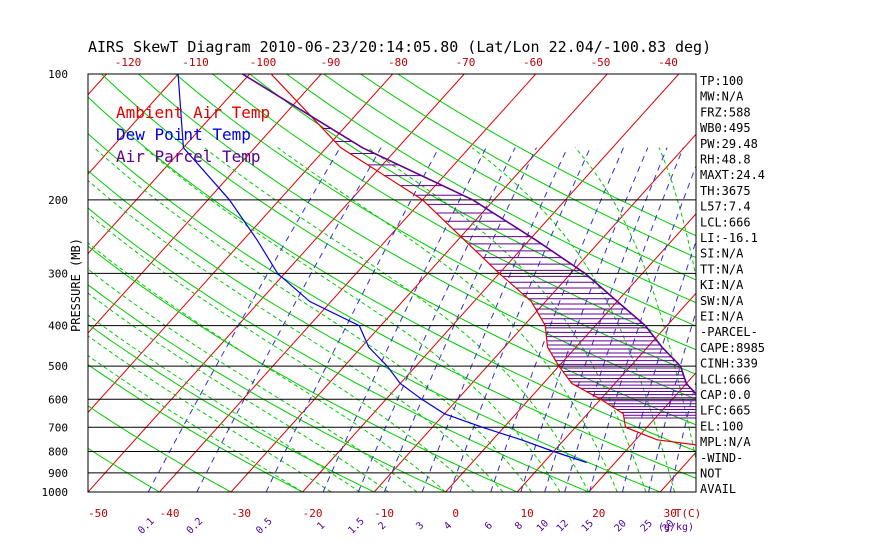  What do you see at coordinates (729, 238) in the screenshot?
I see `index-label: LI:-16.1` at bounding box center [729, 238].